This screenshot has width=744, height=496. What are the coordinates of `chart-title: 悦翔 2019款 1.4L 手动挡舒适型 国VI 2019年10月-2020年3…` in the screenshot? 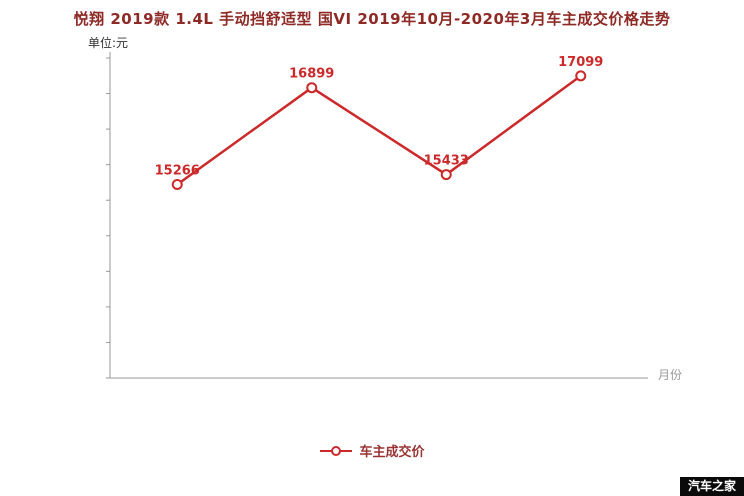 It's located at (372, 19).